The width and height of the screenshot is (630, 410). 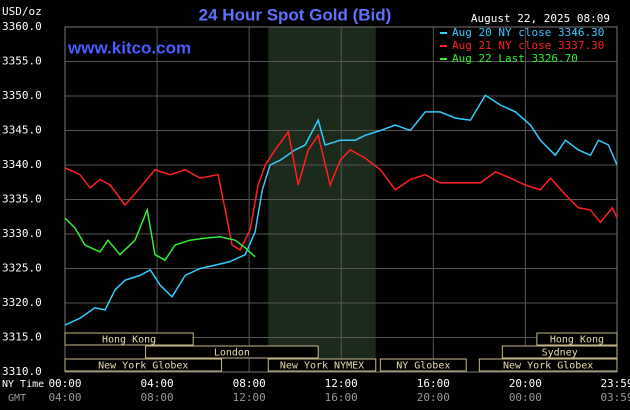 What do you see at coordinates (528, 32) in the screenshot?
I see `legend-label: Aug 20 NY close 3346.30` at bounding box center [528, 32].